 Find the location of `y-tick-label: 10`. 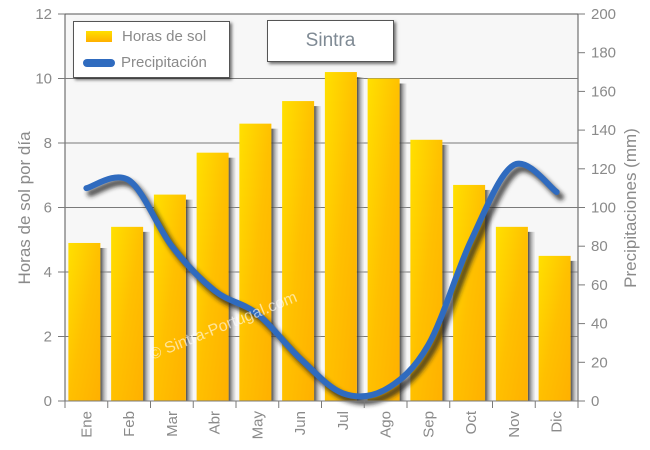

y-tick-label: 10 is located at coordinates (43, 79).